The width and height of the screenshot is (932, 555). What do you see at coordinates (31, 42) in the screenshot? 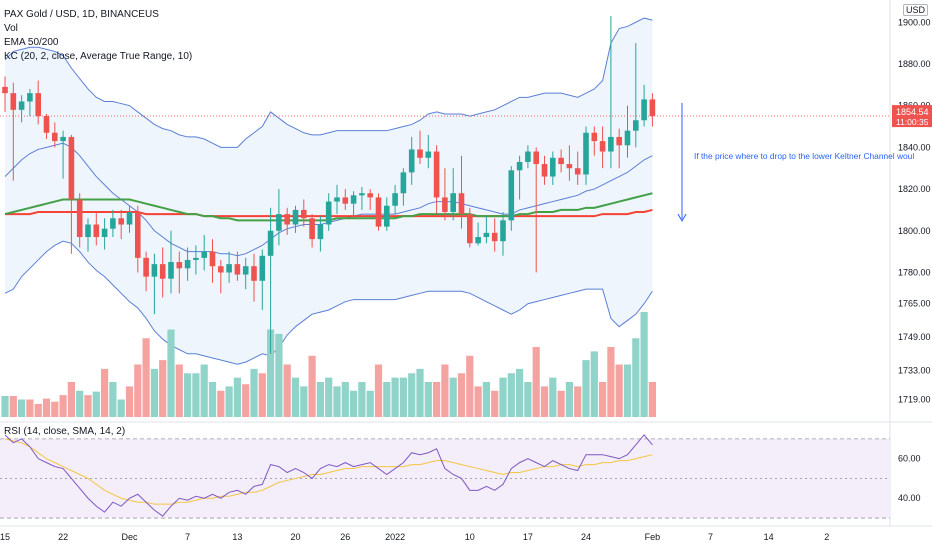
I see `ema-label: EMA 50/200` at bounding box center [31, 42].